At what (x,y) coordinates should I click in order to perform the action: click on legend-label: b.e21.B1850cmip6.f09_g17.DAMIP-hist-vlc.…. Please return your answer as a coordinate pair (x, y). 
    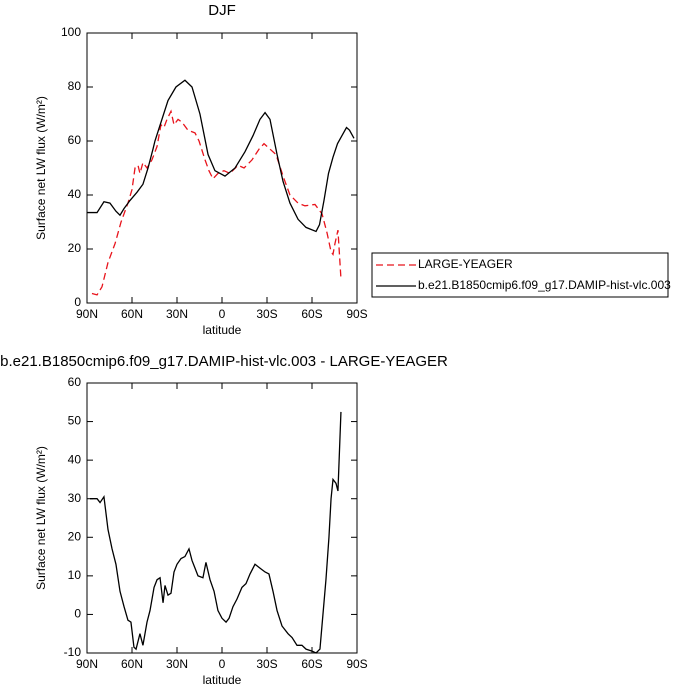
    Looking at the image, I should click on (544, 285).